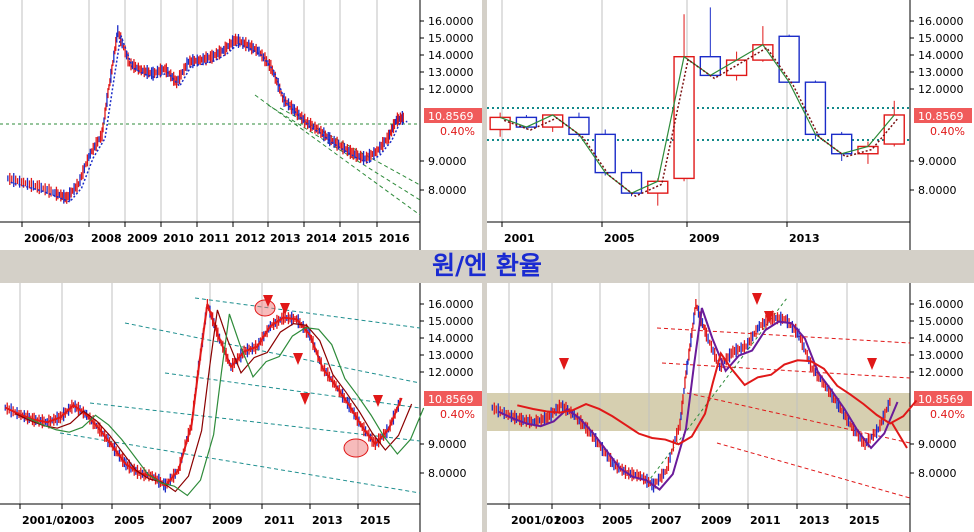  Describe the element at coordinates (899, 435) in the screenshot. I see `forecast-arrow` at that location.